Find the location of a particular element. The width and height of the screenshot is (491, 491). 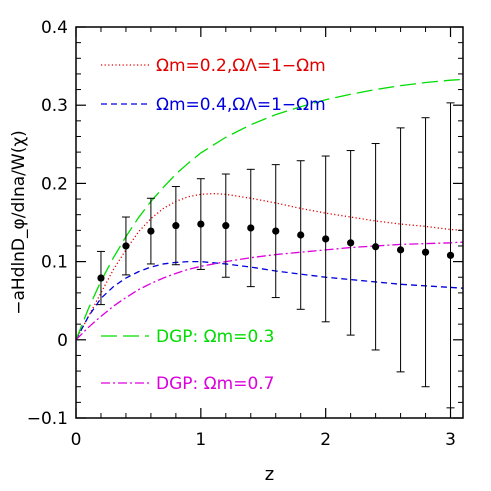

y-axis-label: −aHdlnD_φ/dlna/W(χ) is located at coordinates (19, 222).